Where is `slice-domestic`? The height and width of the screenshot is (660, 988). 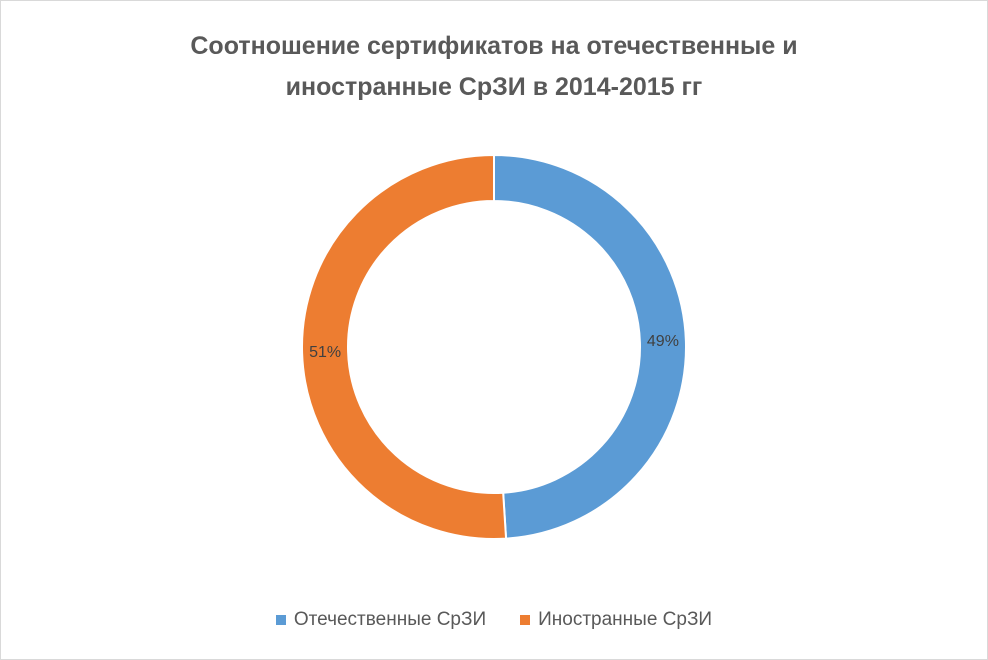
slice-domestic is located at coordinates (590, 346).